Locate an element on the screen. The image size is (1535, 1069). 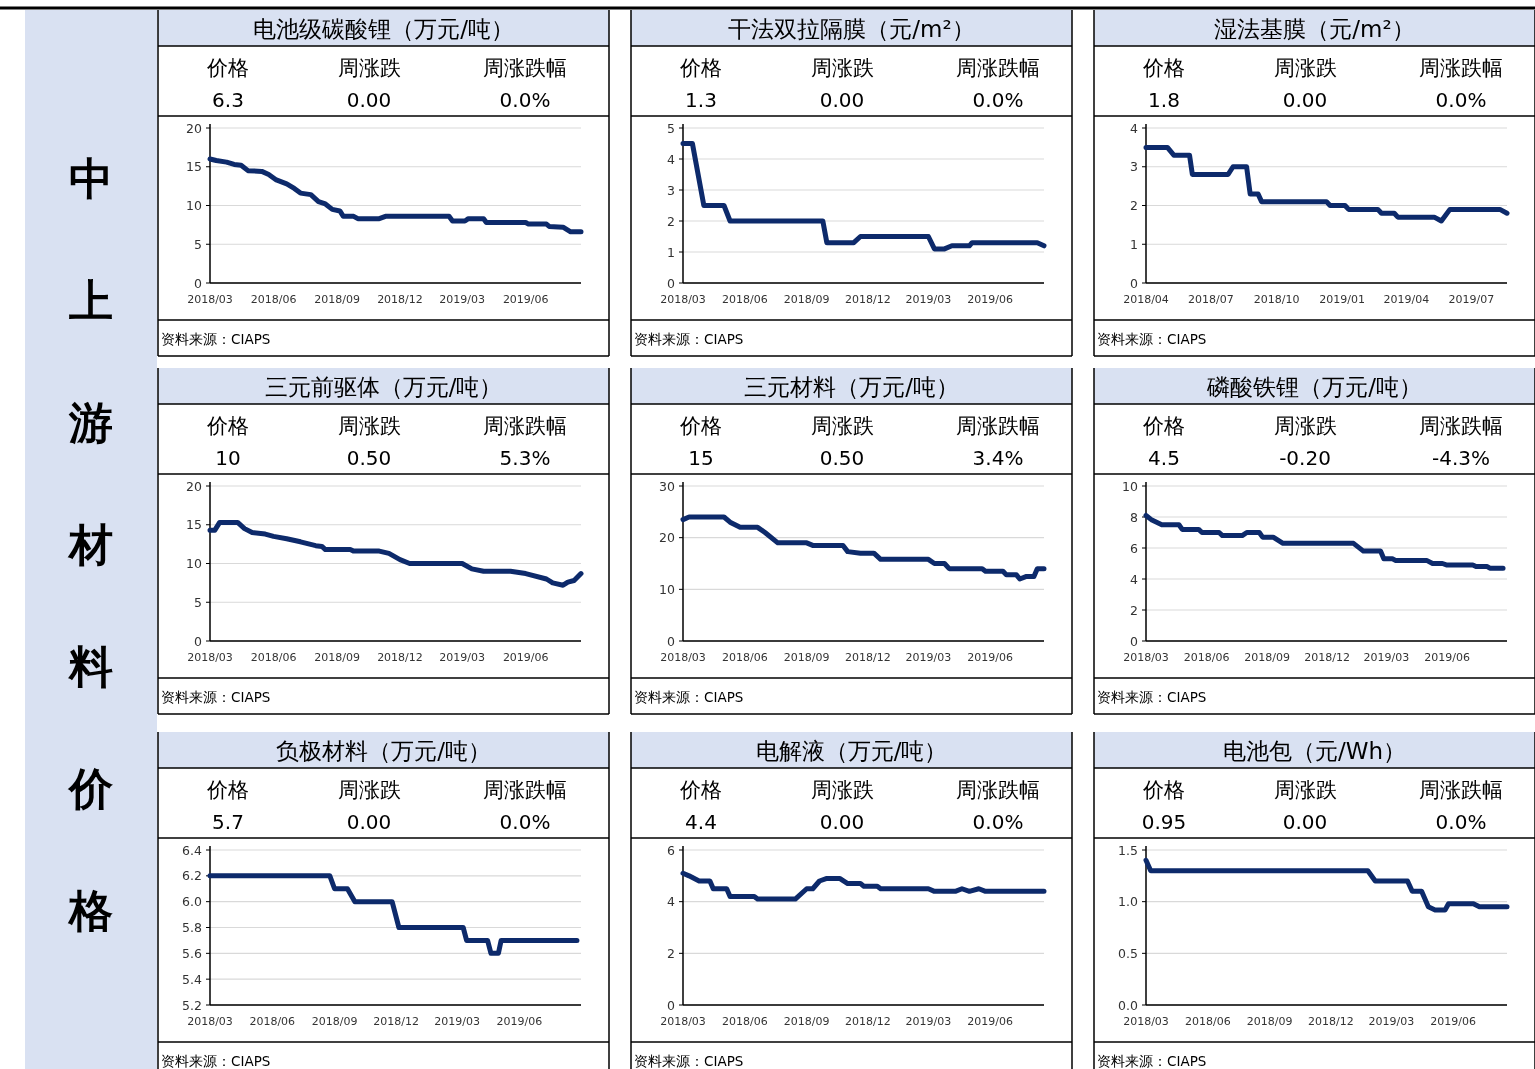
text: 3.4% is located at coordinates (998, 458).